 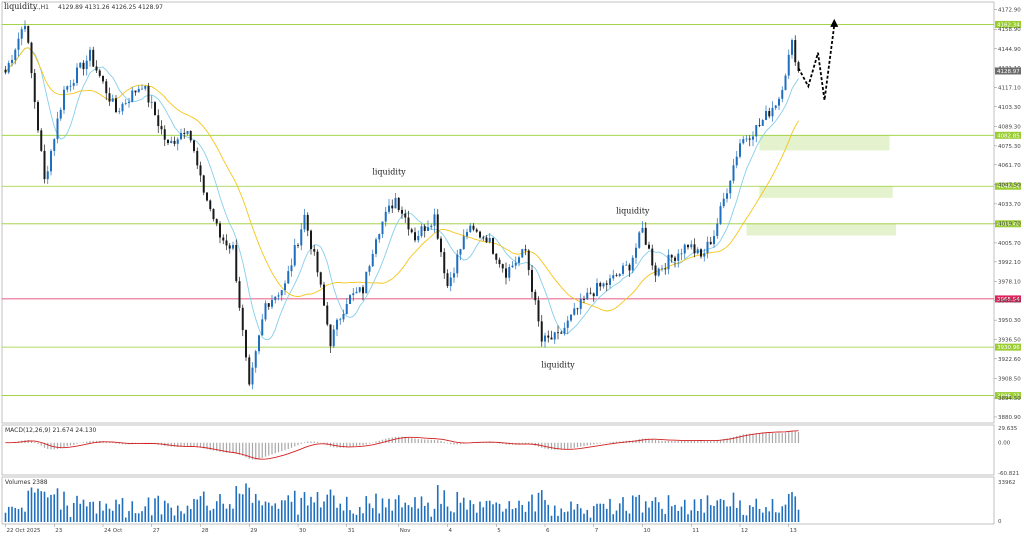 I want to click on volume-title: Volumes 2388, so click(x=26, y=482).